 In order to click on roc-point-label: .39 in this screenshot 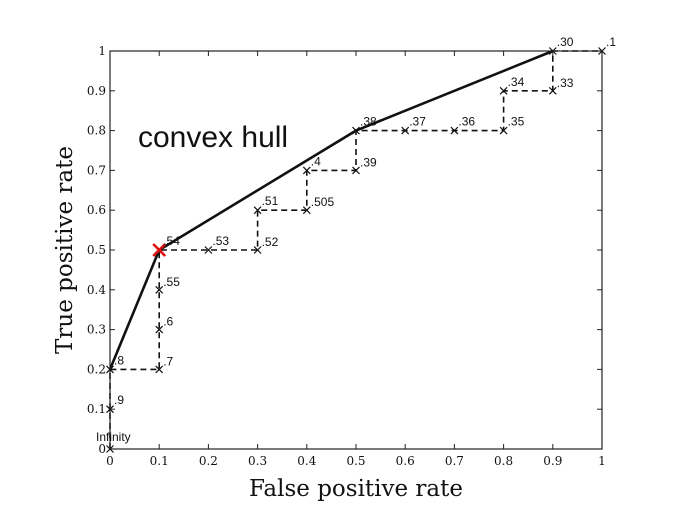, I will do `click(368, 162)`.